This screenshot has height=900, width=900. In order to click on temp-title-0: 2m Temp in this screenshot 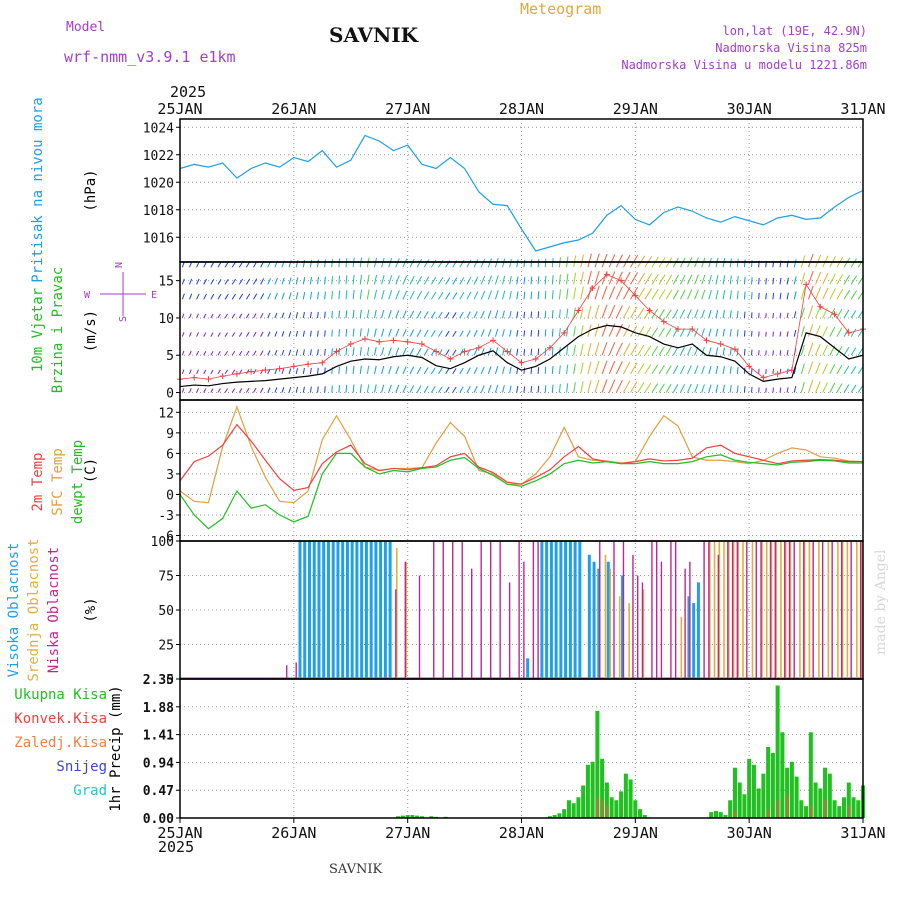, I will do `click(38, 481)`.